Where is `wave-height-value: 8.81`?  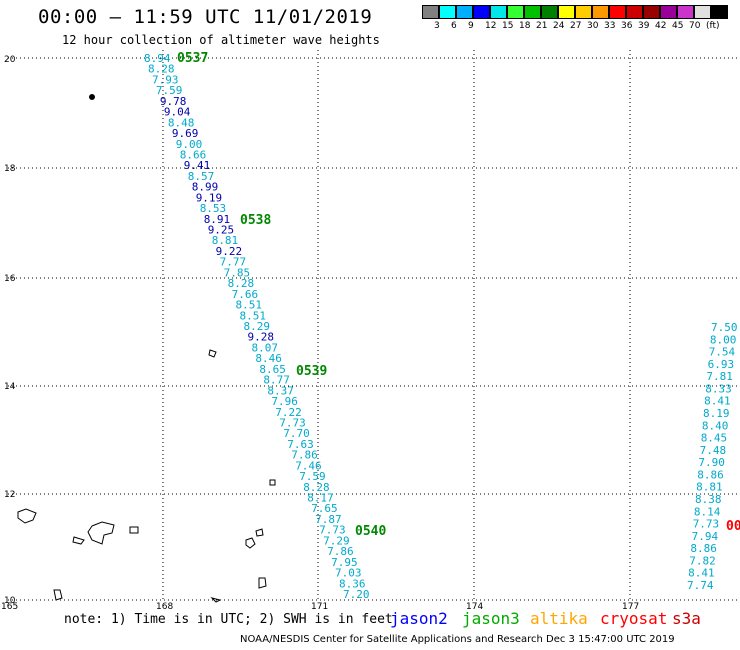 wave-height-value: 8.81 is located at coordinates (709, 487).